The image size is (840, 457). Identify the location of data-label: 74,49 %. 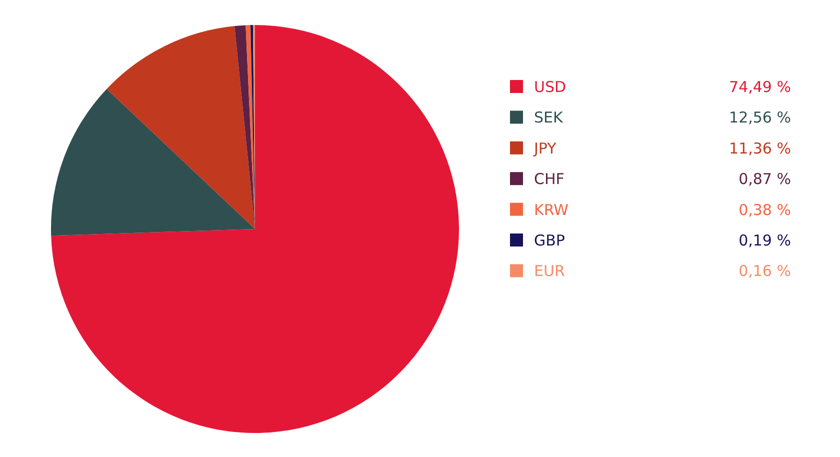
(760, 87).